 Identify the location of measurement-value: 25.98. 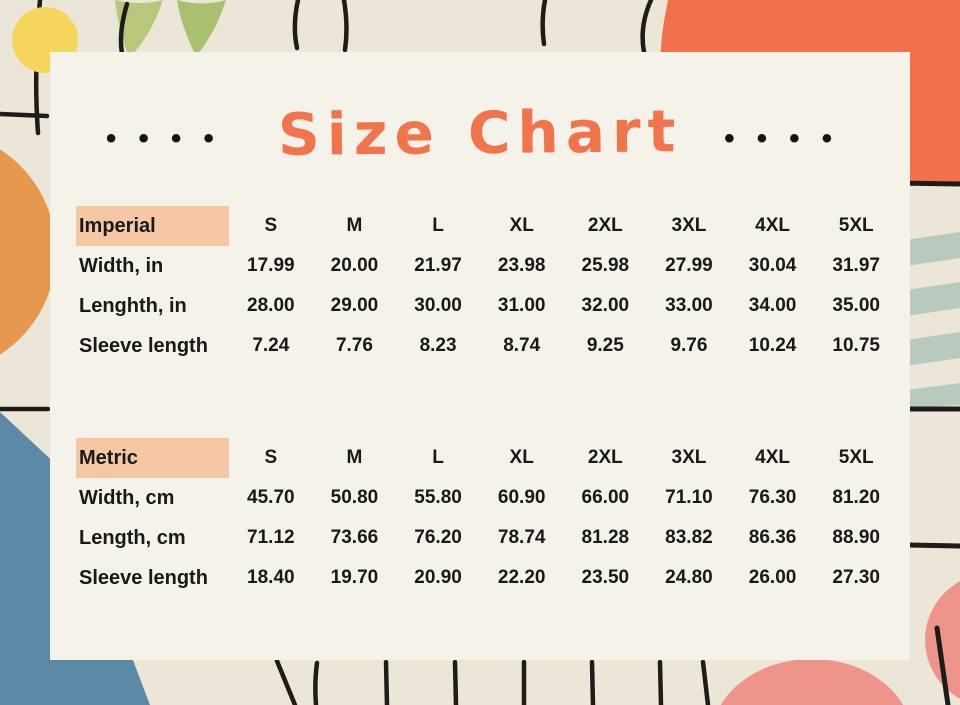
(605, 265).